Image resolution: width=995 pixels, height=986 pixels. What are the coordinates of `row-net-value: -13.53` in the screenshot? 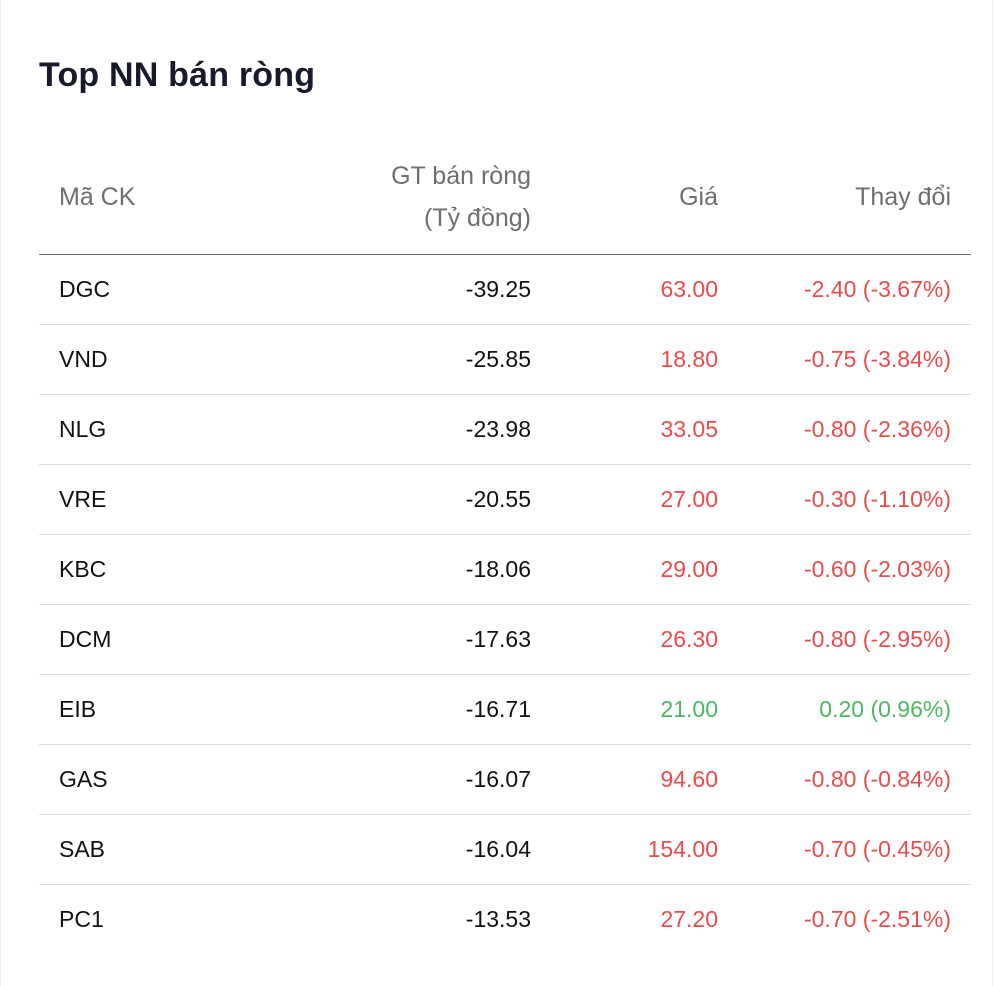 It's located at (498, 918).